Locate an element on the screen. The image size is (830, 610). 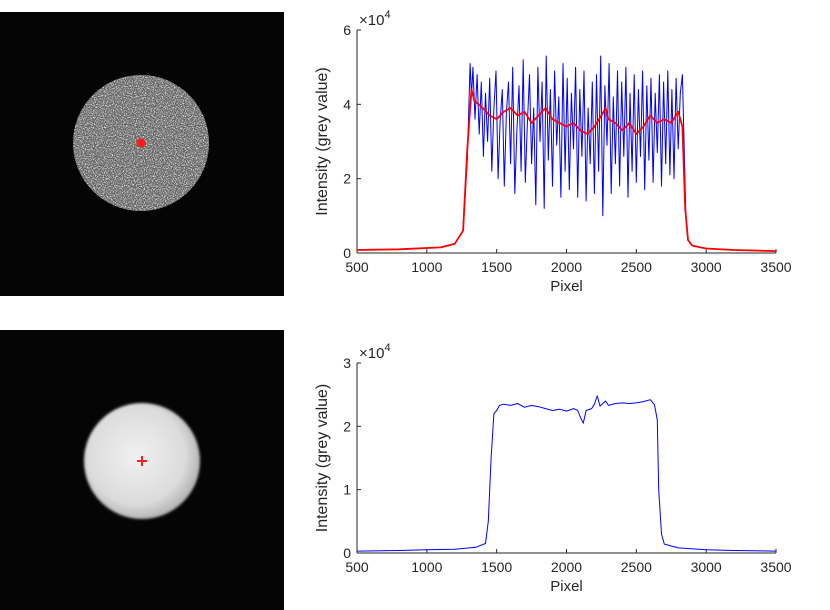
y-tick-label: 1 is located at coordinates (347, 490).